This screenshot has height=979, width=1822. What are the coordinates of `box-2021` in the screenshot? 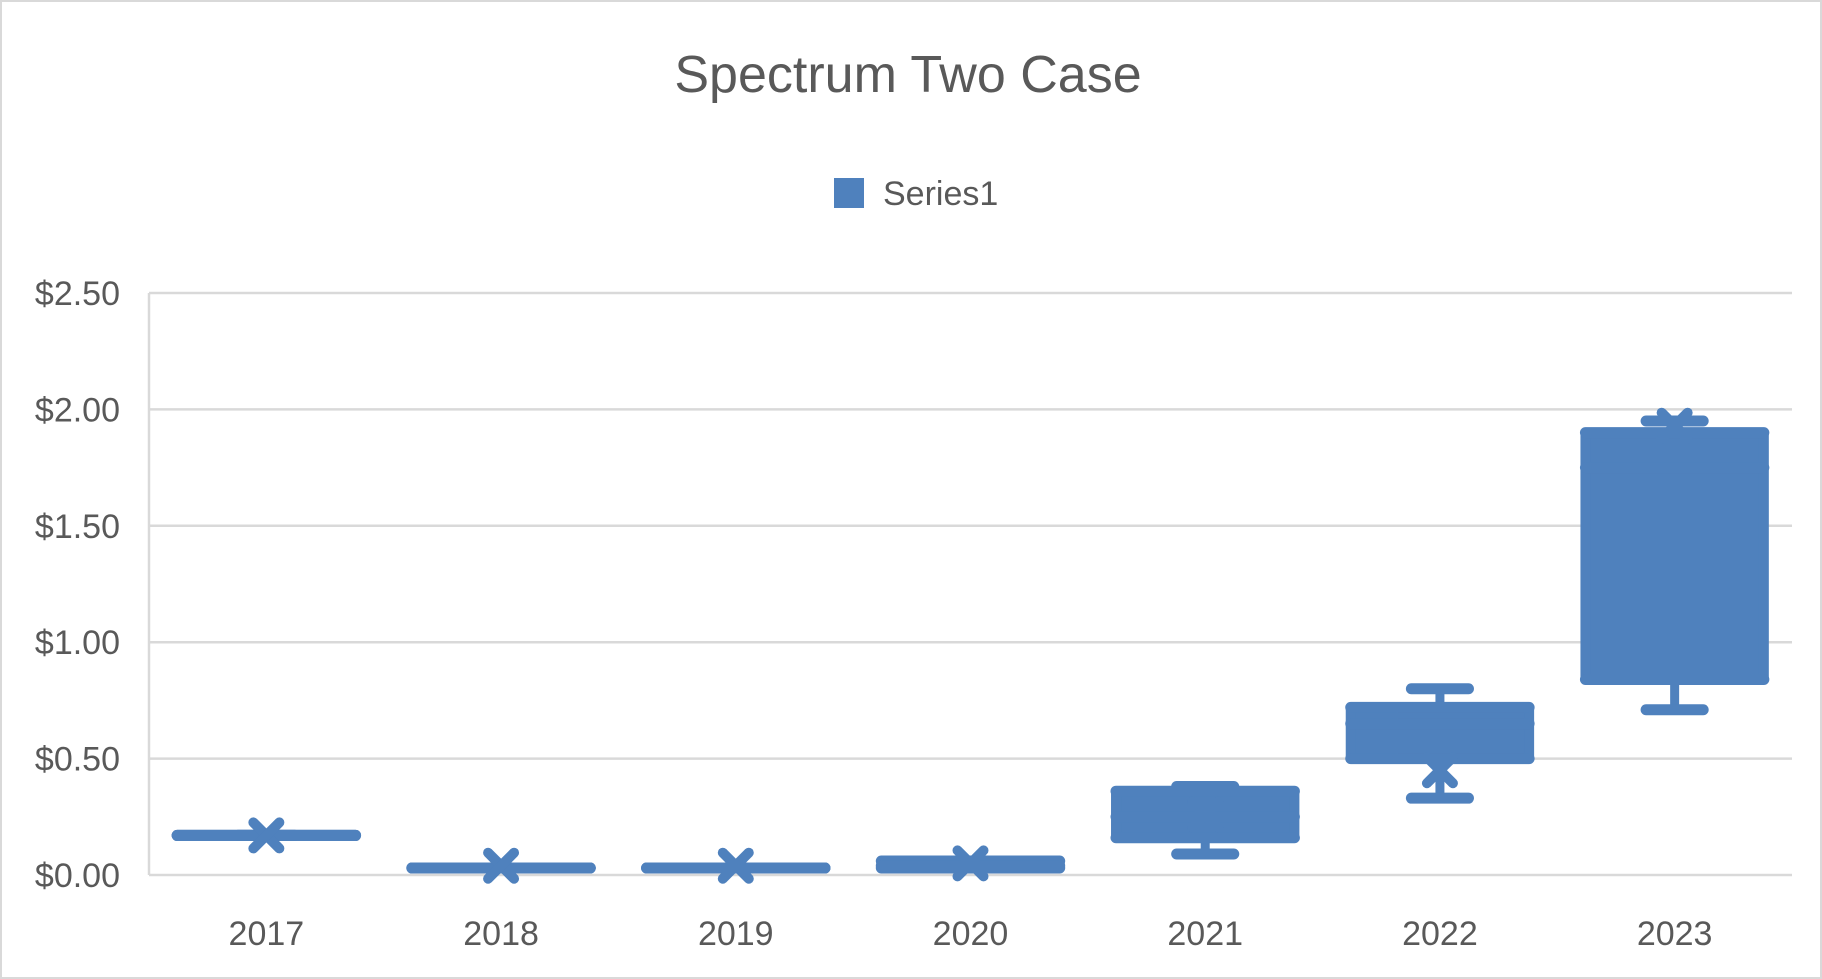 It's located at (1205, 820).